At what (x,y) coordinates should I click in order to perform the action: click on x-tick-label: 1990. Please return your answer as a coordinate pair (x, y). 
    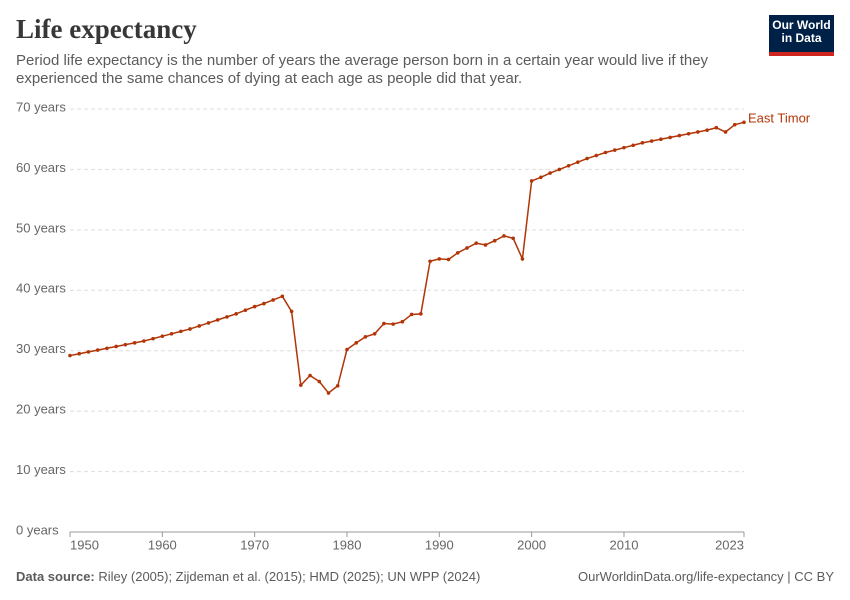
    Looking at the image, I should click on (439, 544).